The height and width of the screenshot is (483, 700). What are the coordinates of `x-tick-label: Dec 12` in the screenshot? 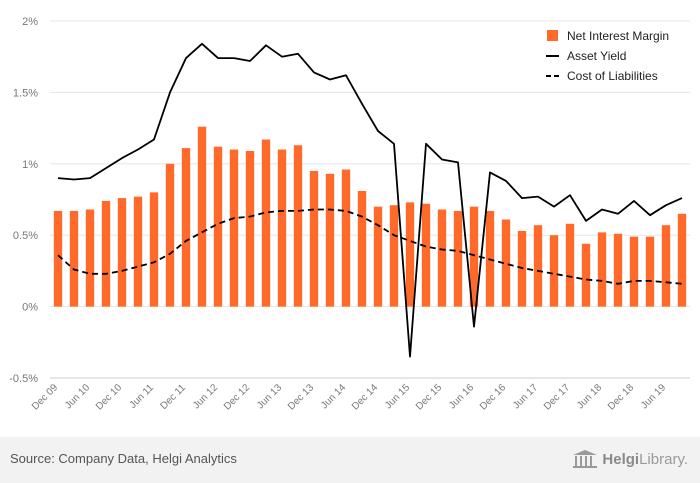 It's located at (237, 397).